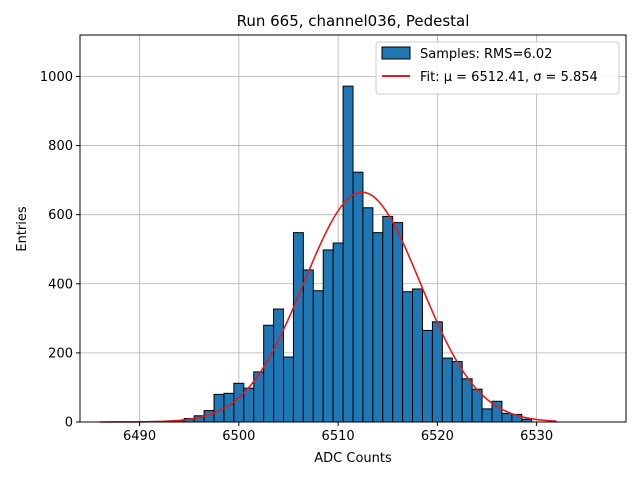  What do you see at coordinates (486, 54) in the screenshot?
I see `legend-label-samples: Samples: RMS=6.02` at bounding box center [486, 54].